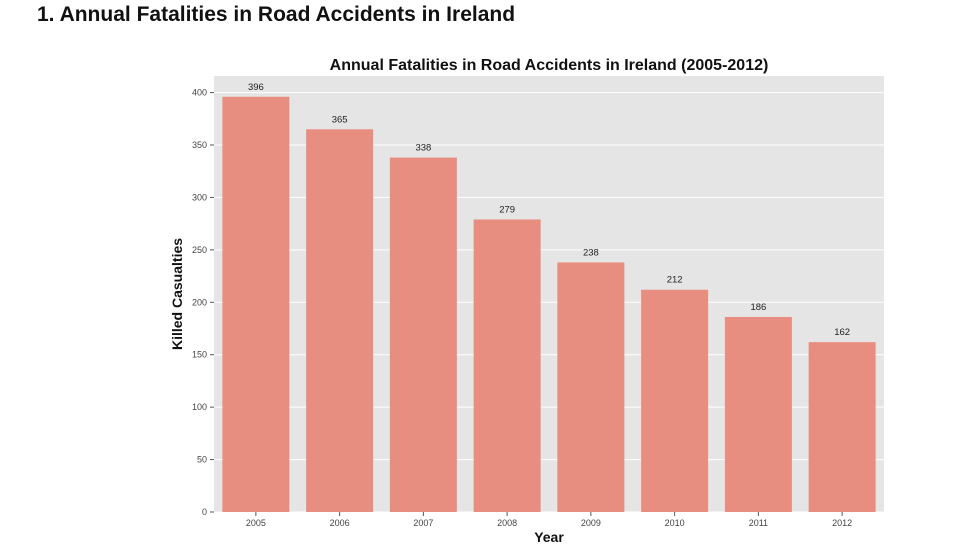  I want to click on bar-2011, so click(758, 414).